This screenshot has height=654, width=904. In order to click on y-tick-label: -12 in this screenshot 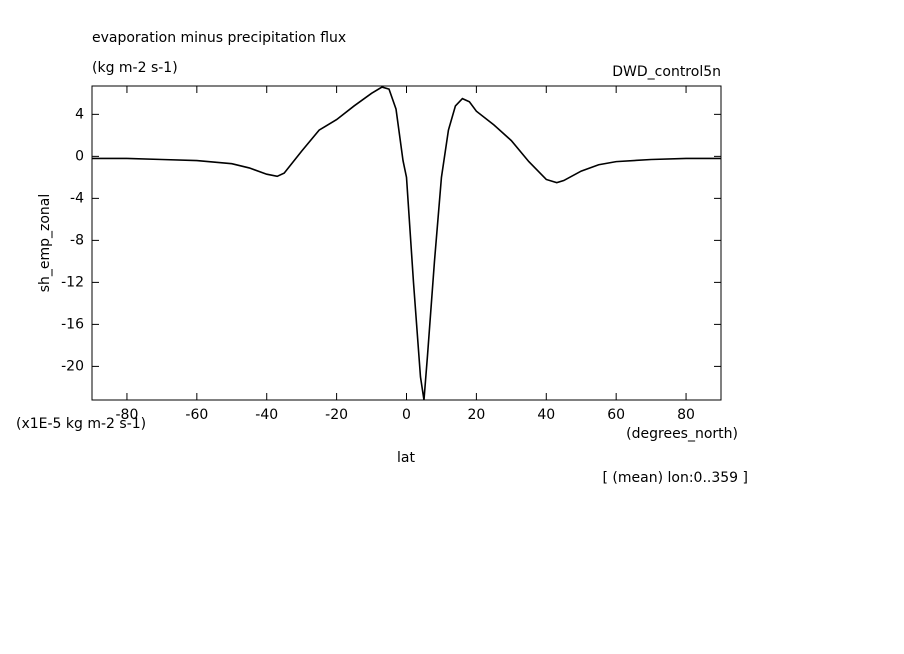, I will do `click(72, 282)`.